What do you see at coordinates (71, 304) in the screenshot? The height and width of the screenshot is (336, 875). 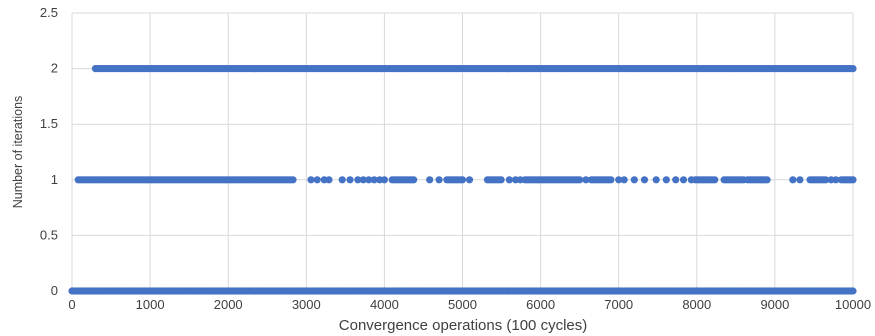 I see `x-tick-label: 0` at bounding box center [71, 304].